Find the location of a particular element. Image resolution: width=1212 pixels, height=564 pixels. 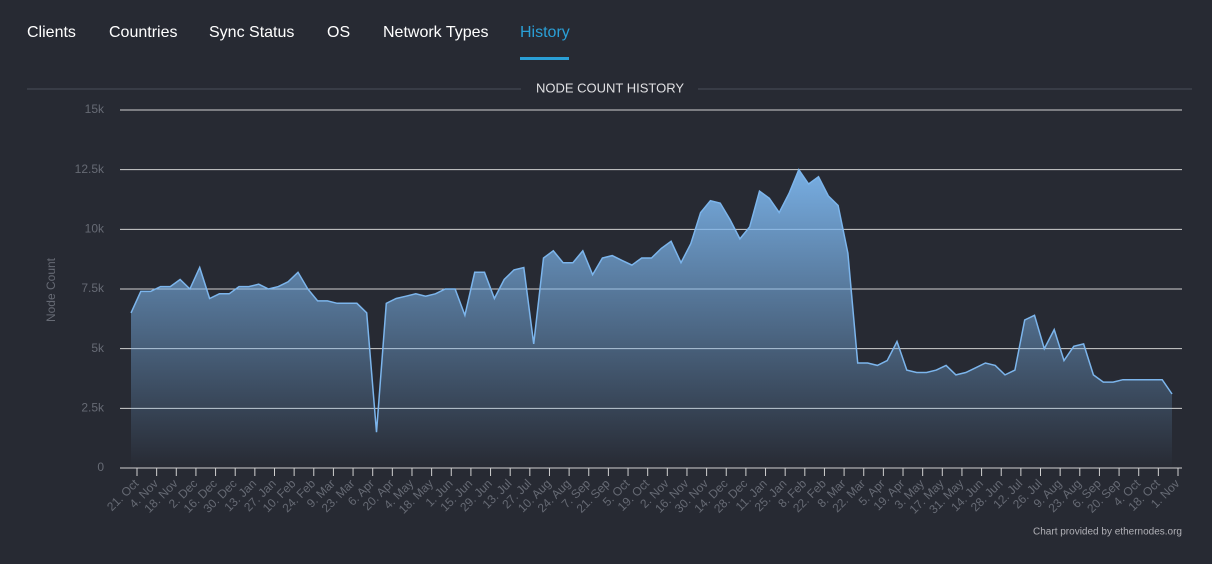

y-axis-title: Node Count is located at coordinates (51, 289).